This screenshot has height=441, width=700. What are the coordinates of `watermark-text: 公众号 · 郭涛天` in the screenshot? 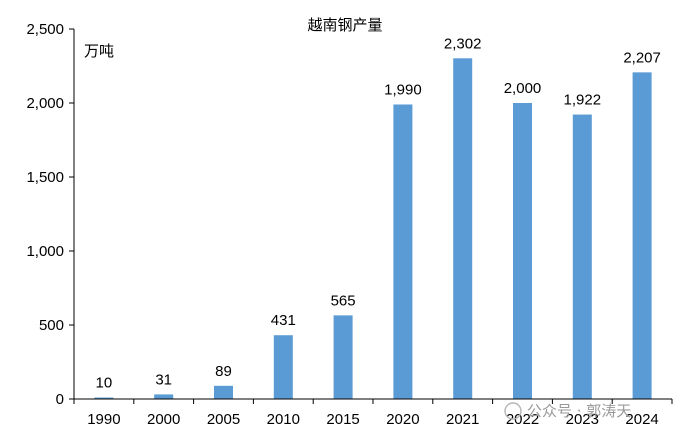 It's located at (579, 411).